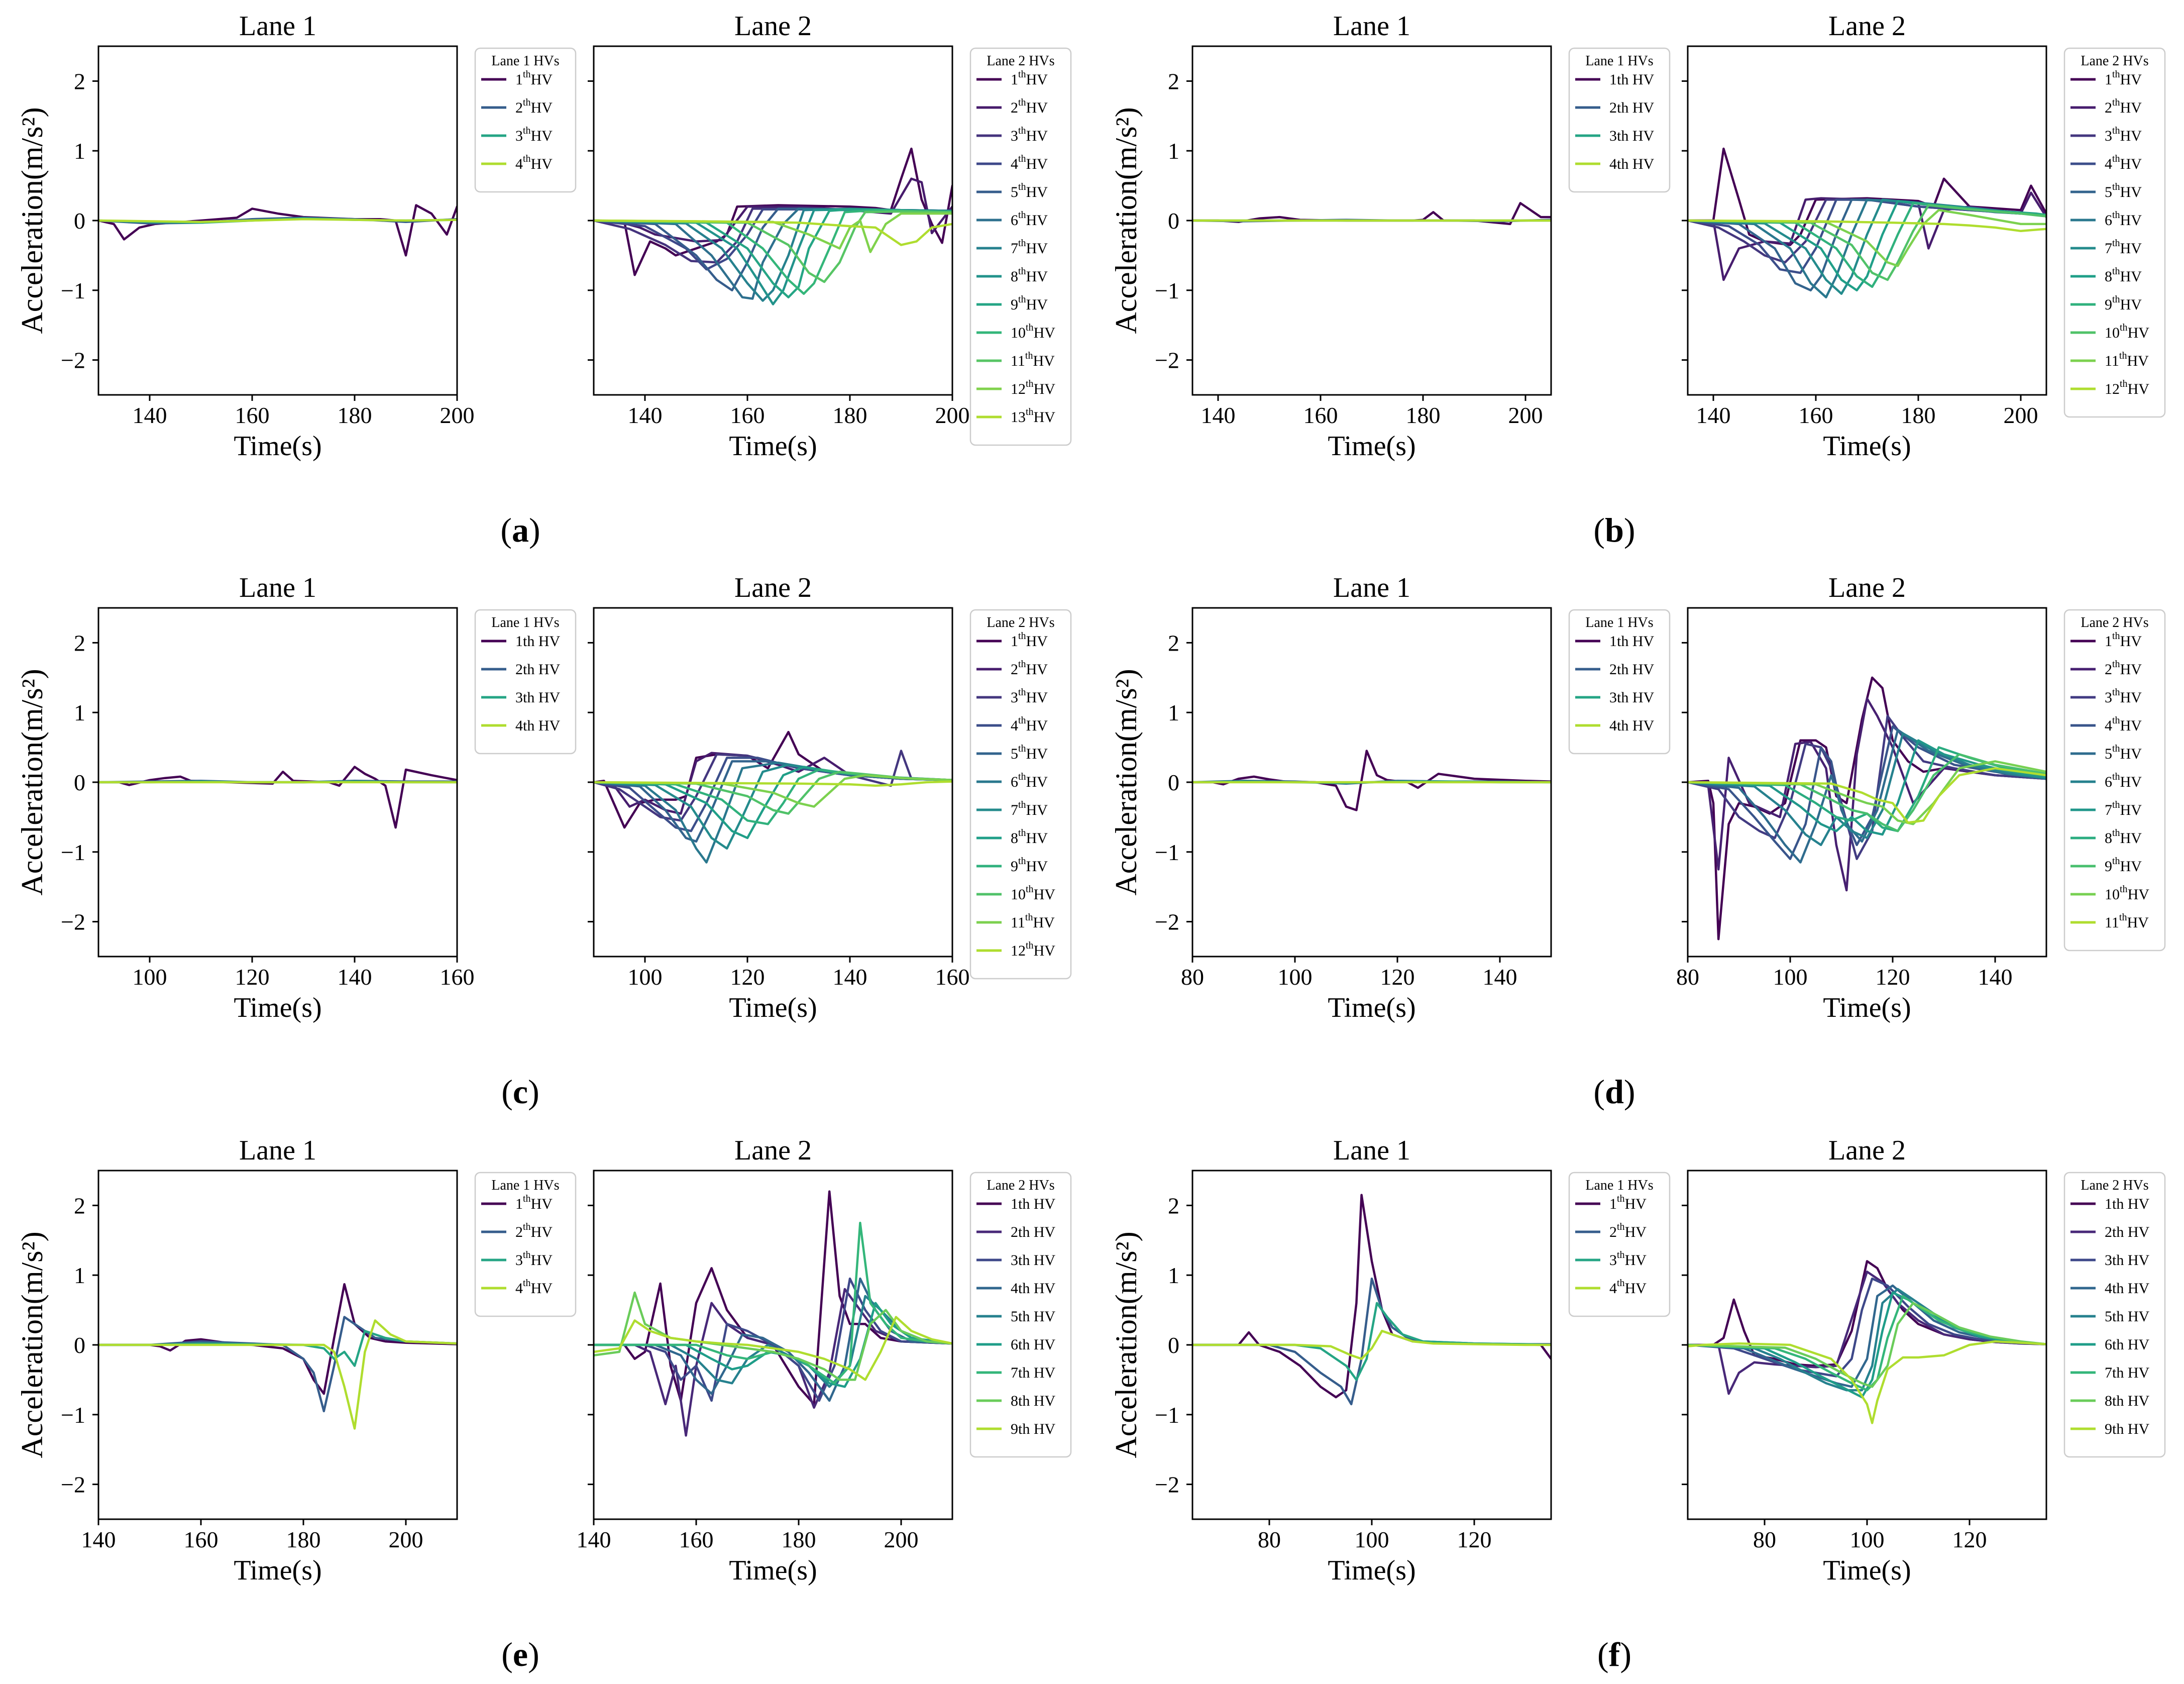 The height and width of the screenshot is (1684, 2184). What do you see at coordinates (2021, 415) in the screenshot?
I see `x-tick-label: 200` at bounding box center [2021, 415].